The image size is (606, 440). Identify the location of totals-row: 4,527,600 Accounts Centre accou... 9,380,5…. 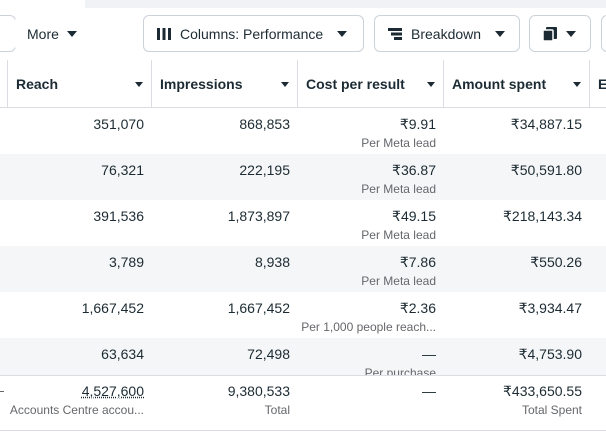
(303, 403).